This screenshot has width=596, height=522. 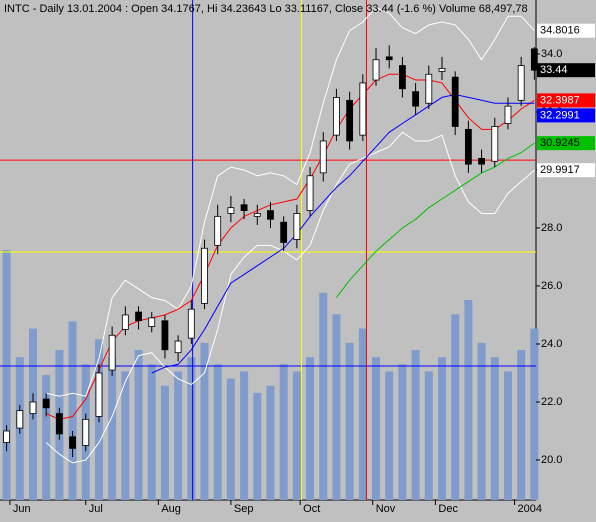 I want to click on indicator-line, so click(x=435, y=220).